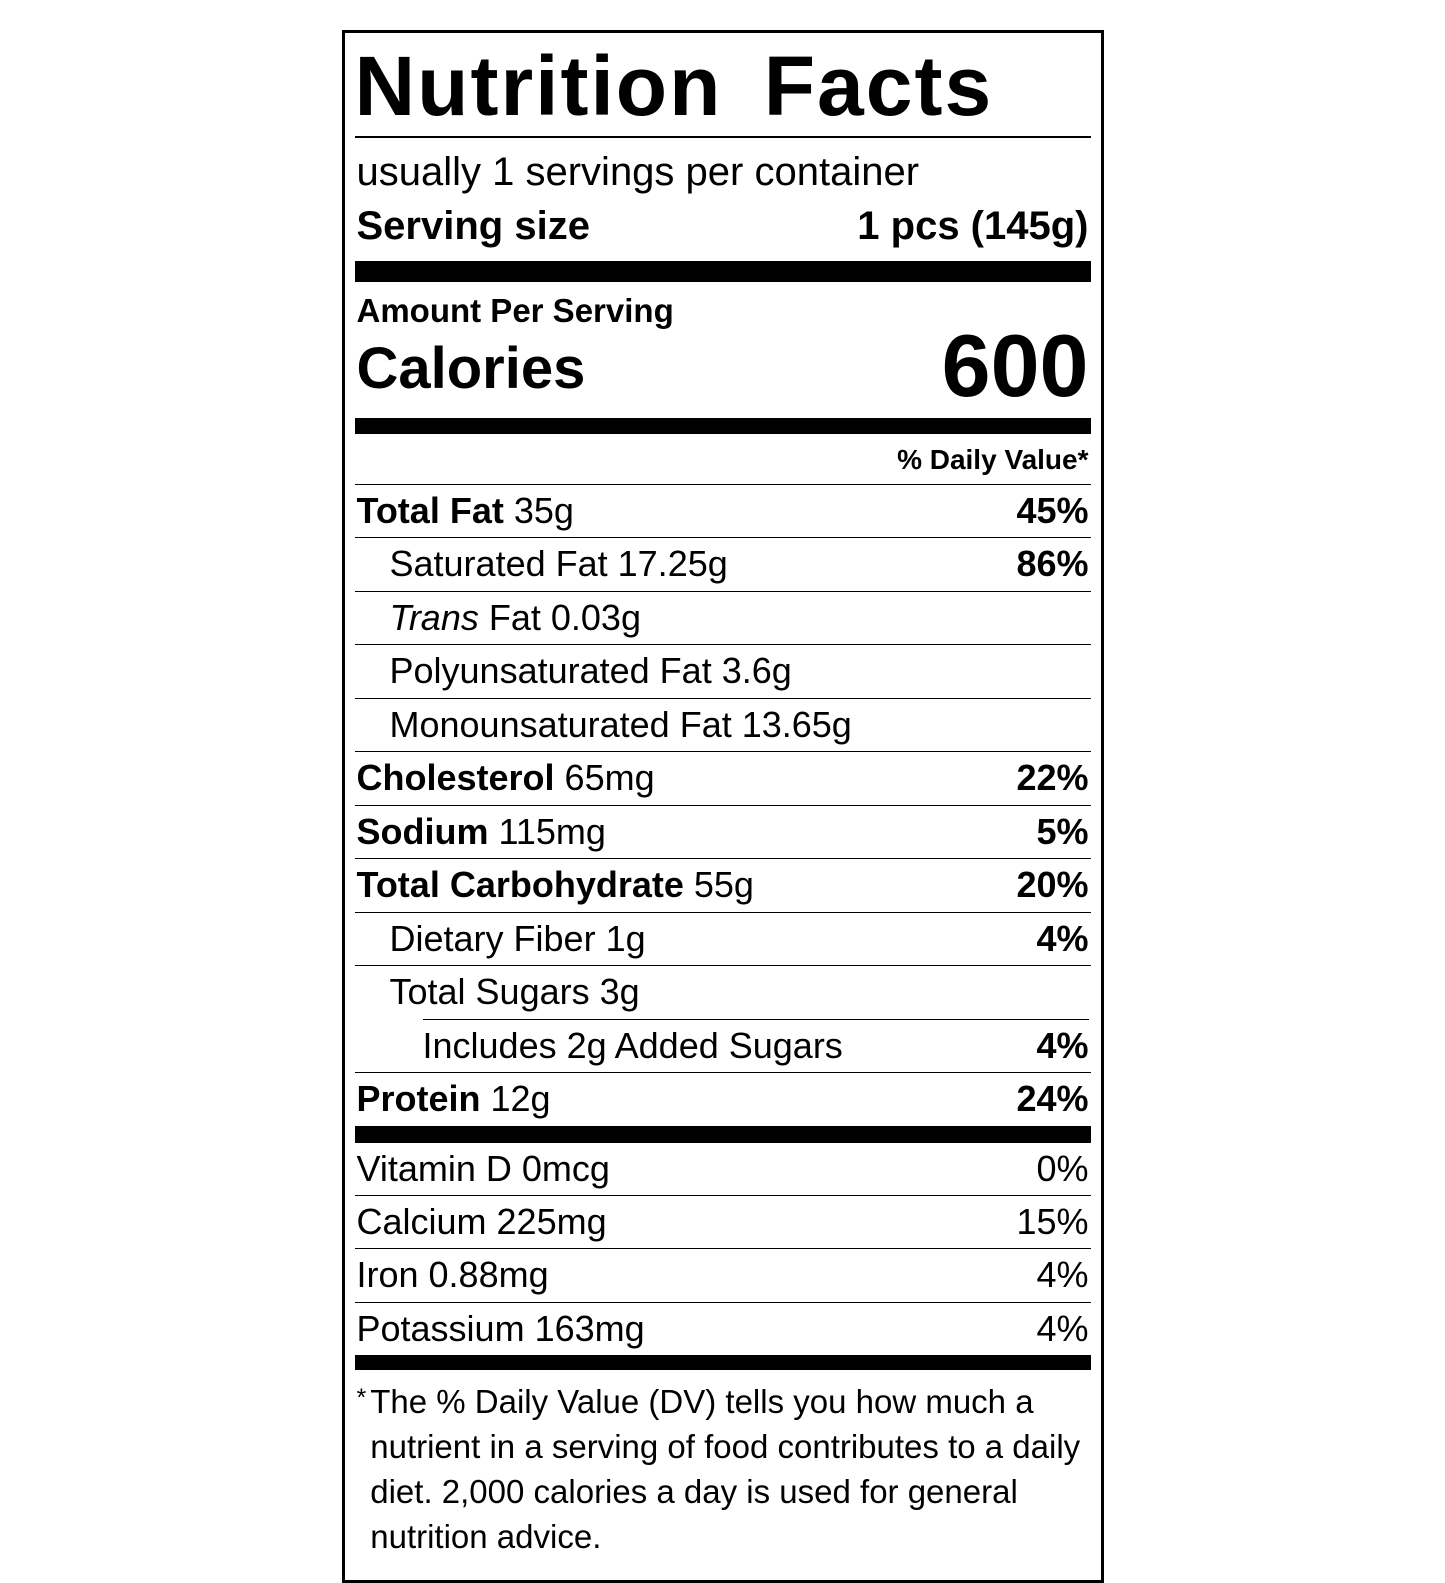  What do you see at coordinates (973, 225) in the screenshot?
I see `serving-size-value: 1 pcs (145g)` at bounding box center [973, 225].